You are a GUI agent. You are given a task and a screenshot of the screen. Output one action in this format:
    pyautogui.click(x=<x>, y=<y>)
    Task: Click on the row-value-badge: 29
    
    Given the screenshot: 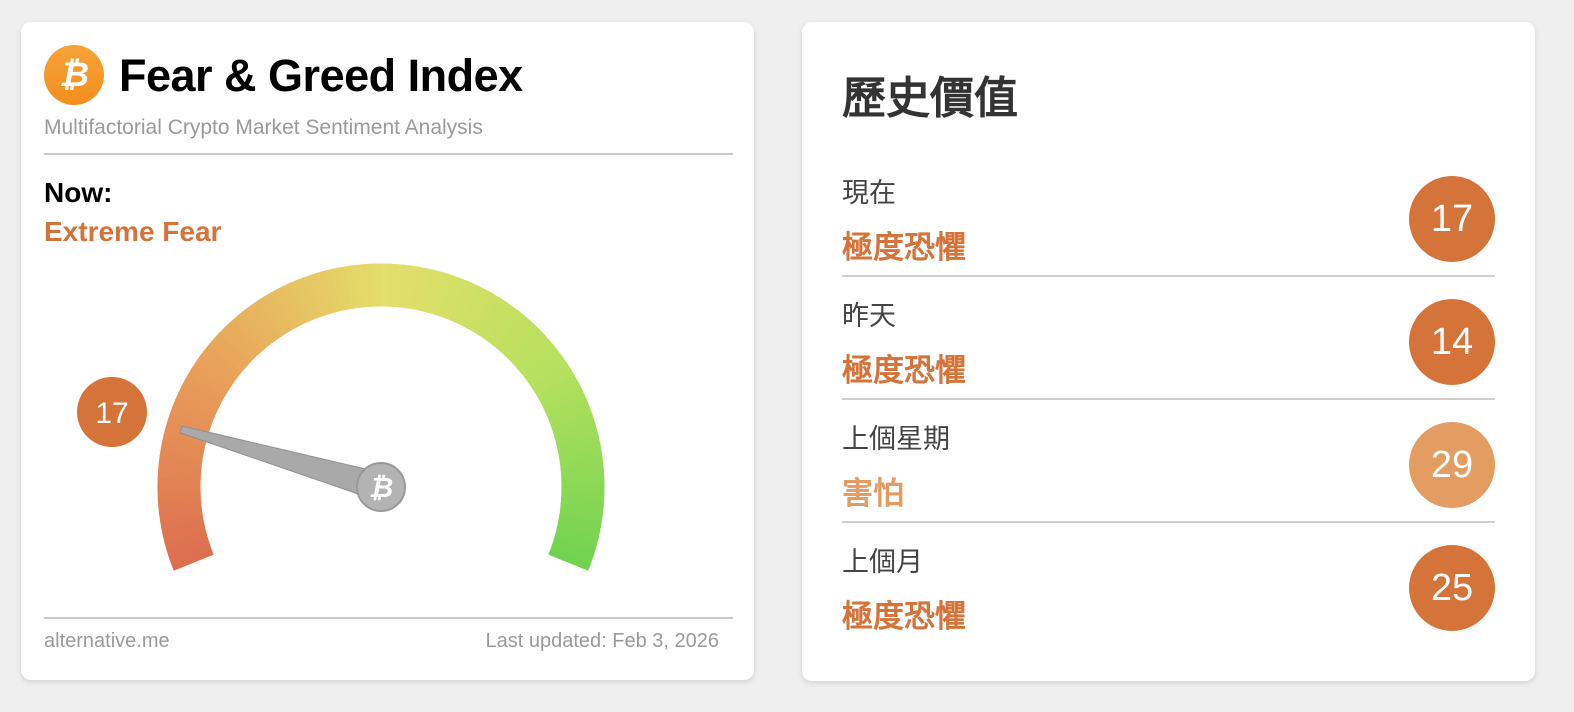 What is the action you would take?
    pyautogui.click(x=1452, y=465)
    